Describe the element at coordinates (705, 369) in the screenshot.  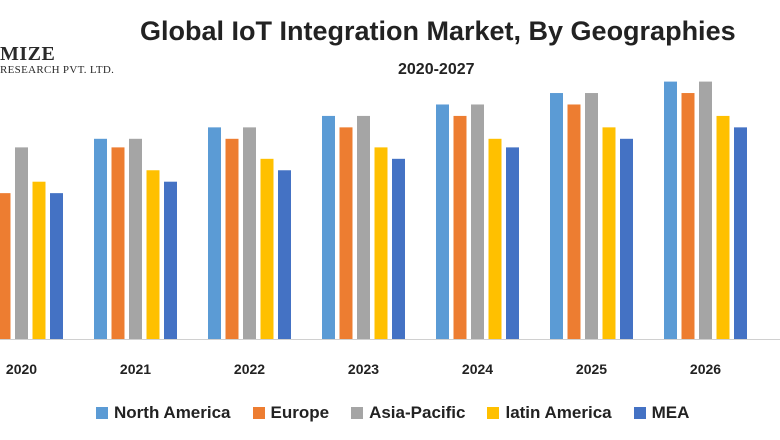
I see `x-tick-label-2026: 2026` at that location.